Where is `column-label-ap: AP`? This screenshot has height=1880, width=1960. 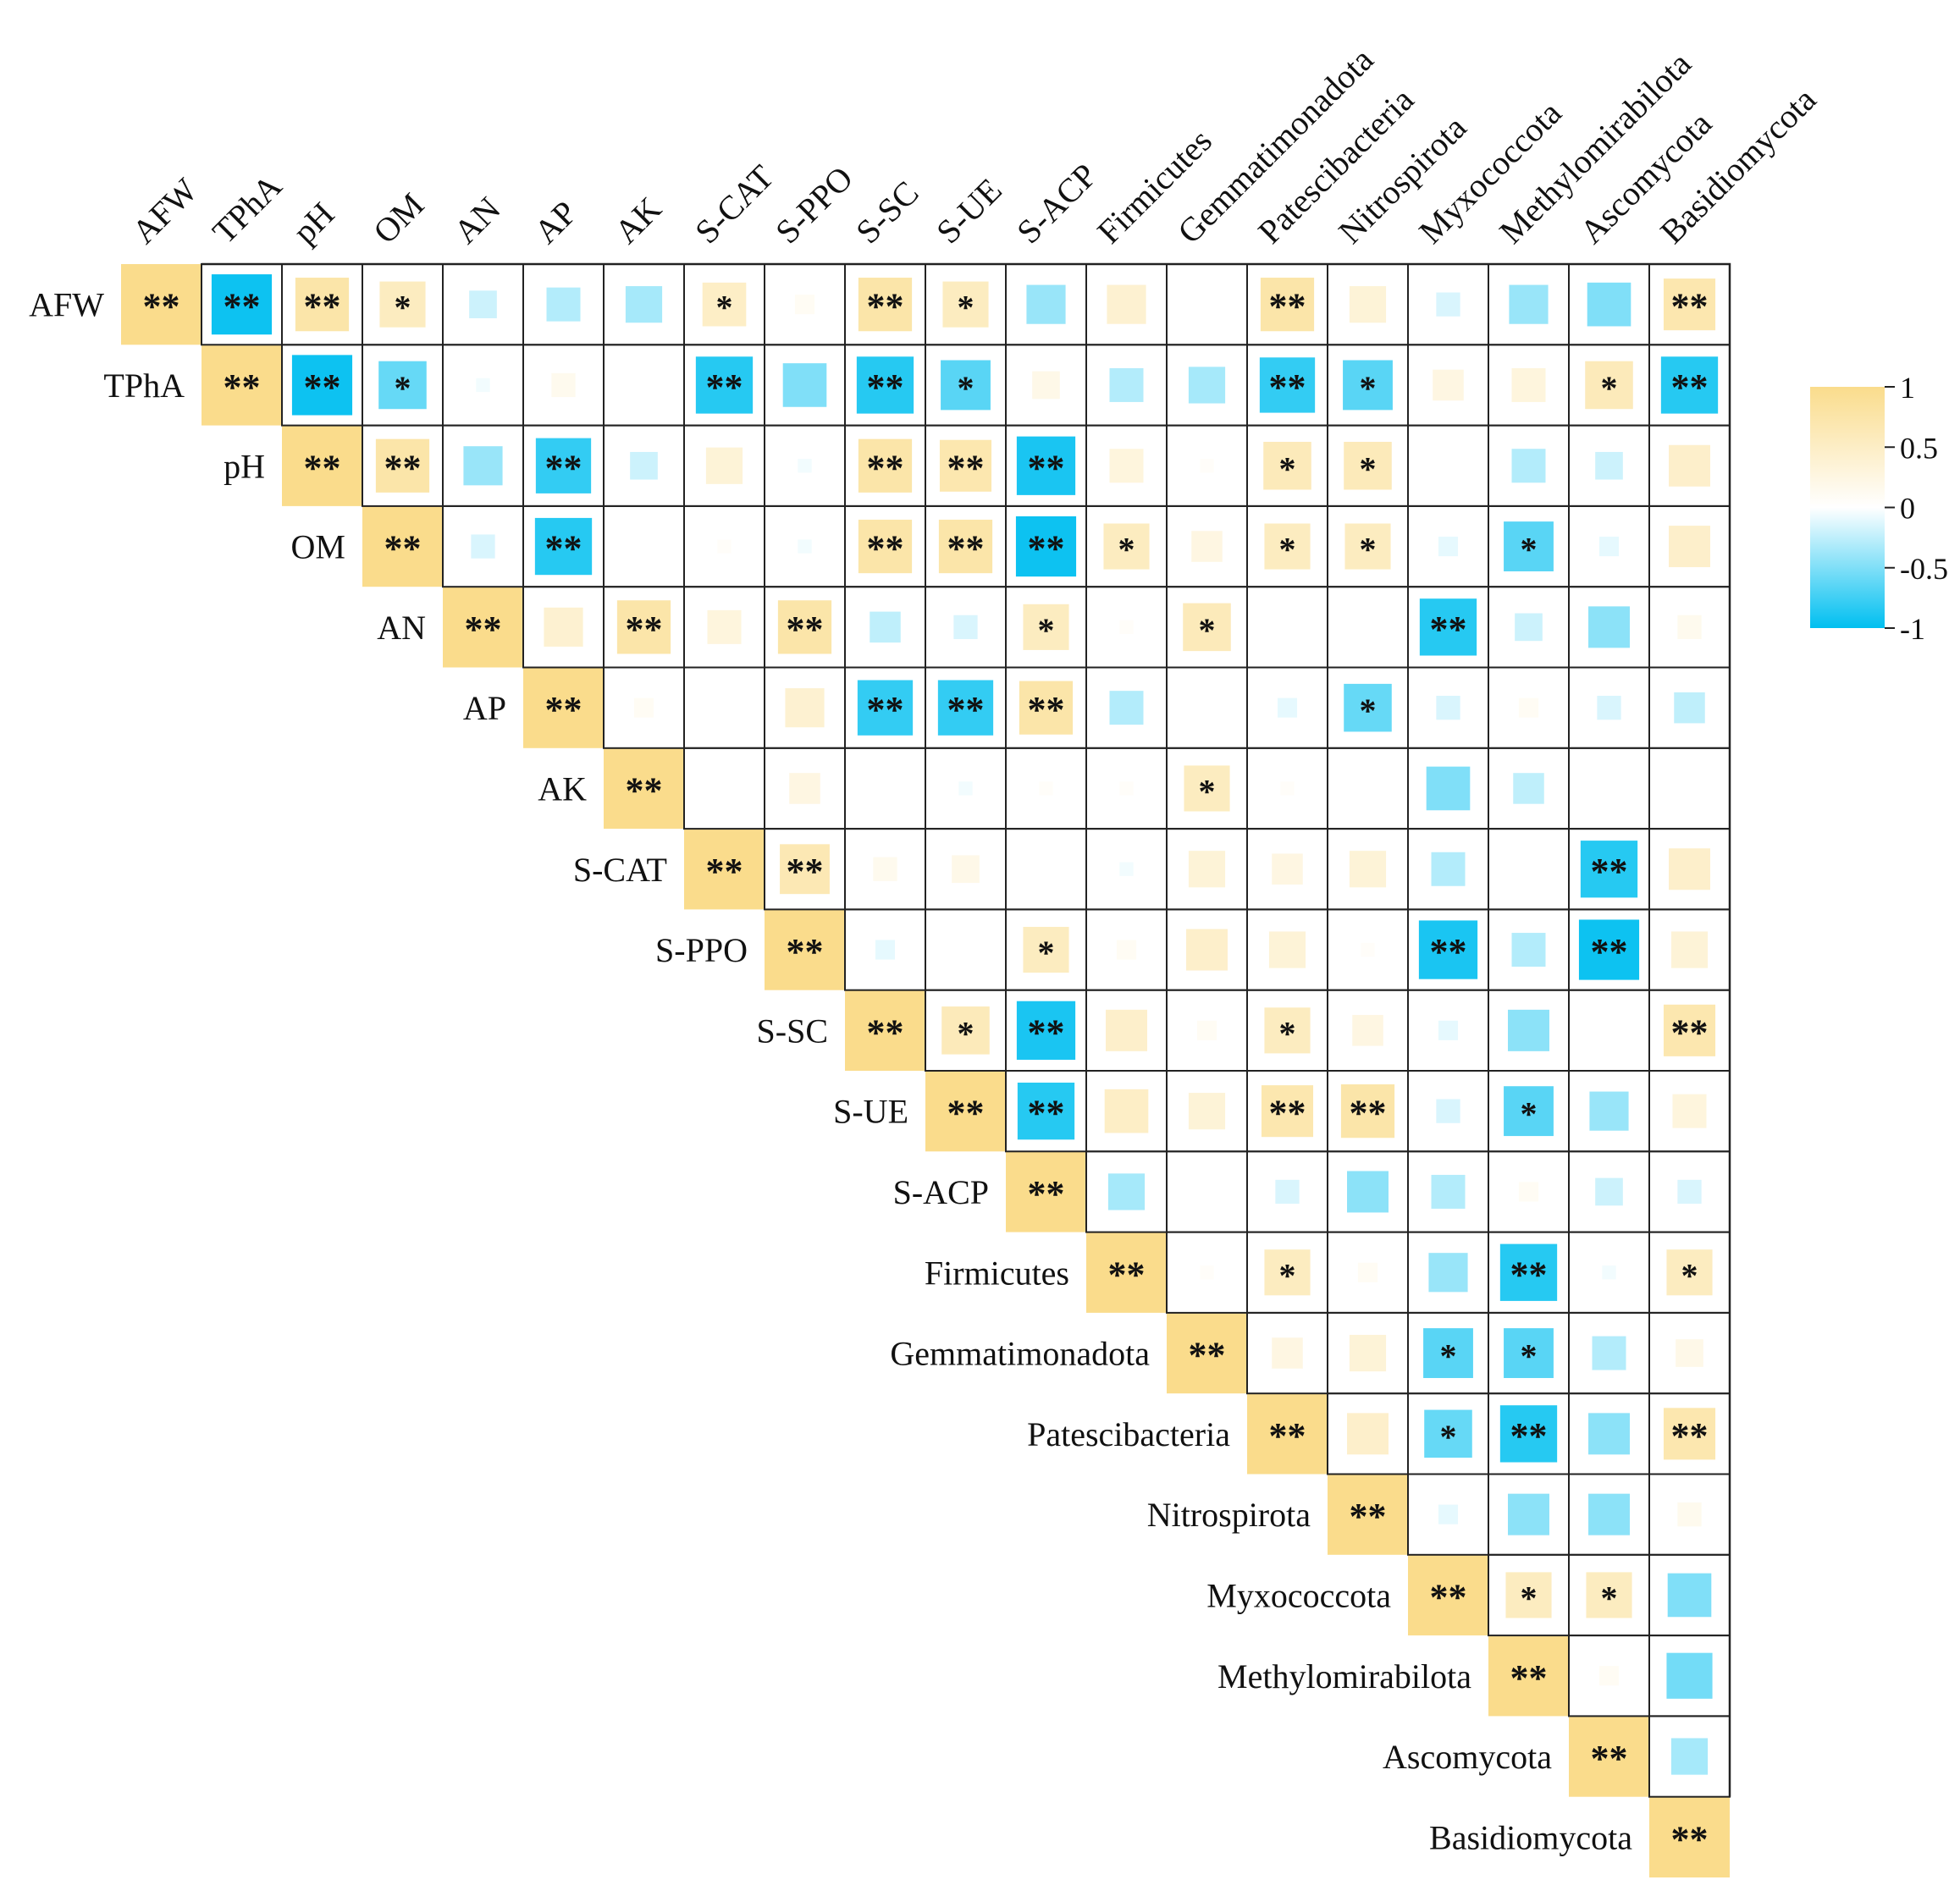
column-label-ap: AP is located at coordinates (555, 222).